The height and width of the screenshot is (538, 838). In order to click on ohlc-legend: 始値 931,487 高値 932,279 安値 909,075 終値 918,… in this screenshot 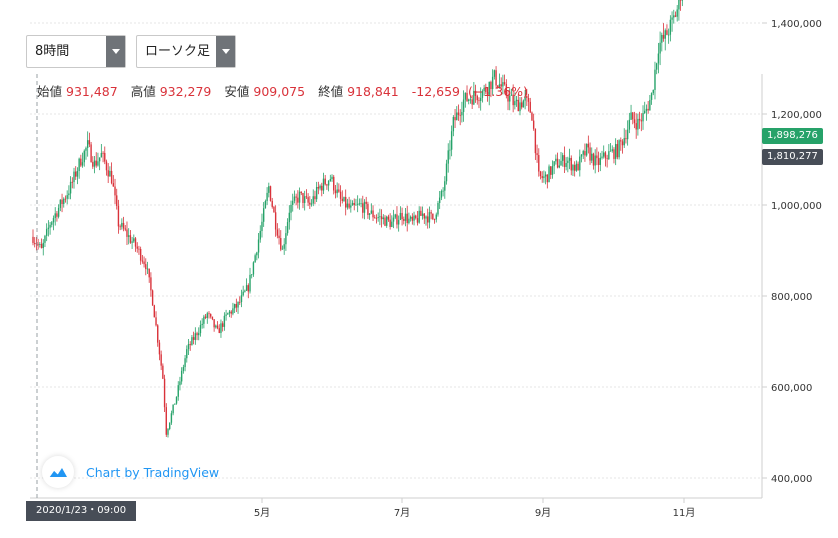, I will do `click(287, 90)`.